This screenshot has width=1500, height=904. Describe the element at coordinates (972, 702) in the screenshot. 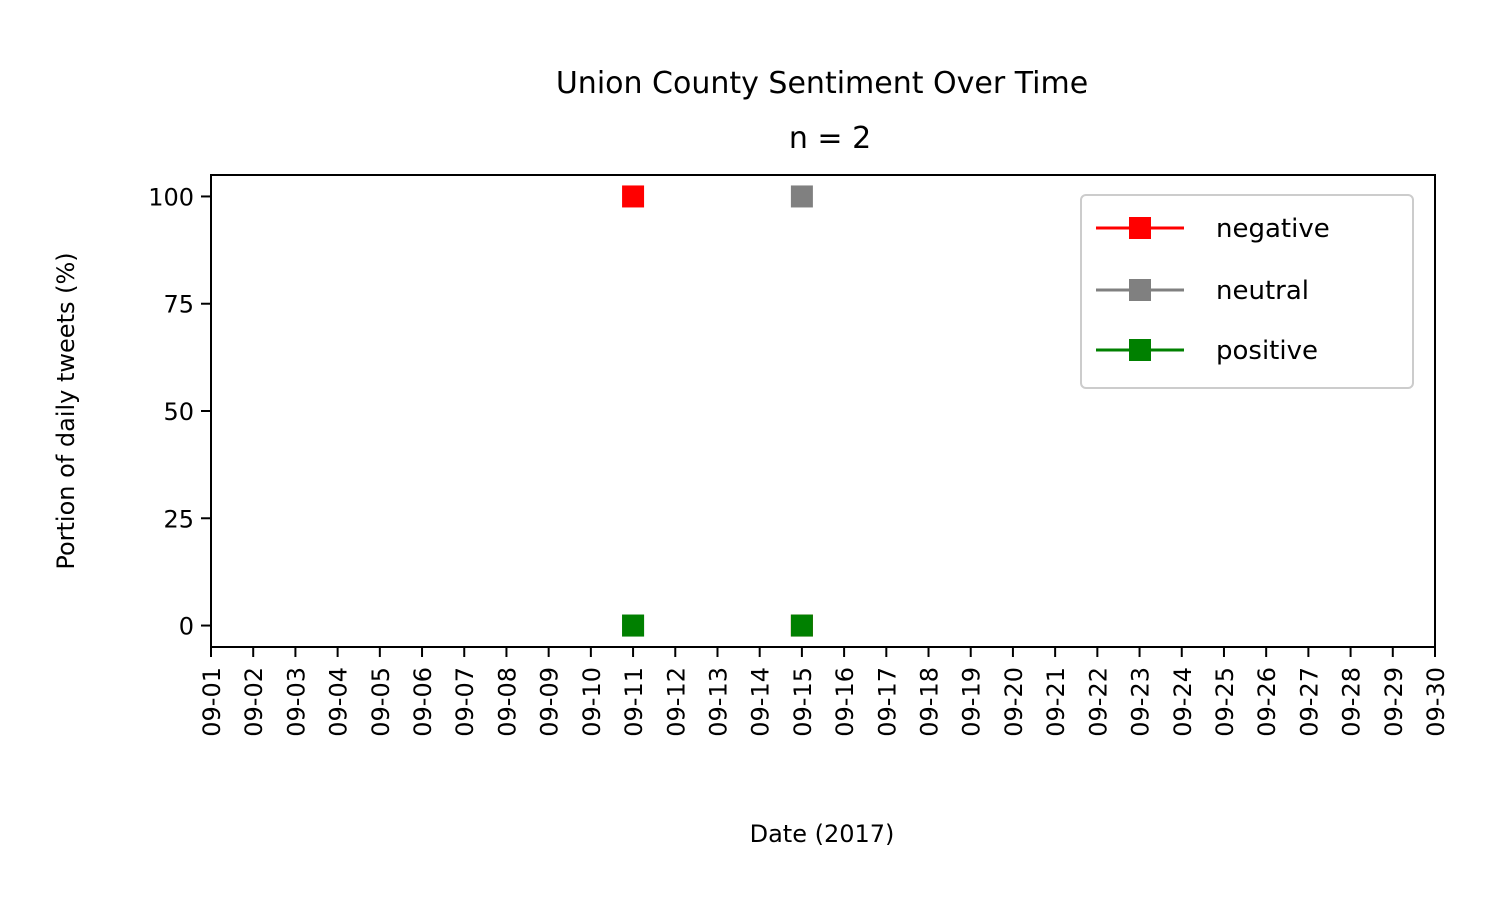

I see `x-tick-label: 09-19` at that location.